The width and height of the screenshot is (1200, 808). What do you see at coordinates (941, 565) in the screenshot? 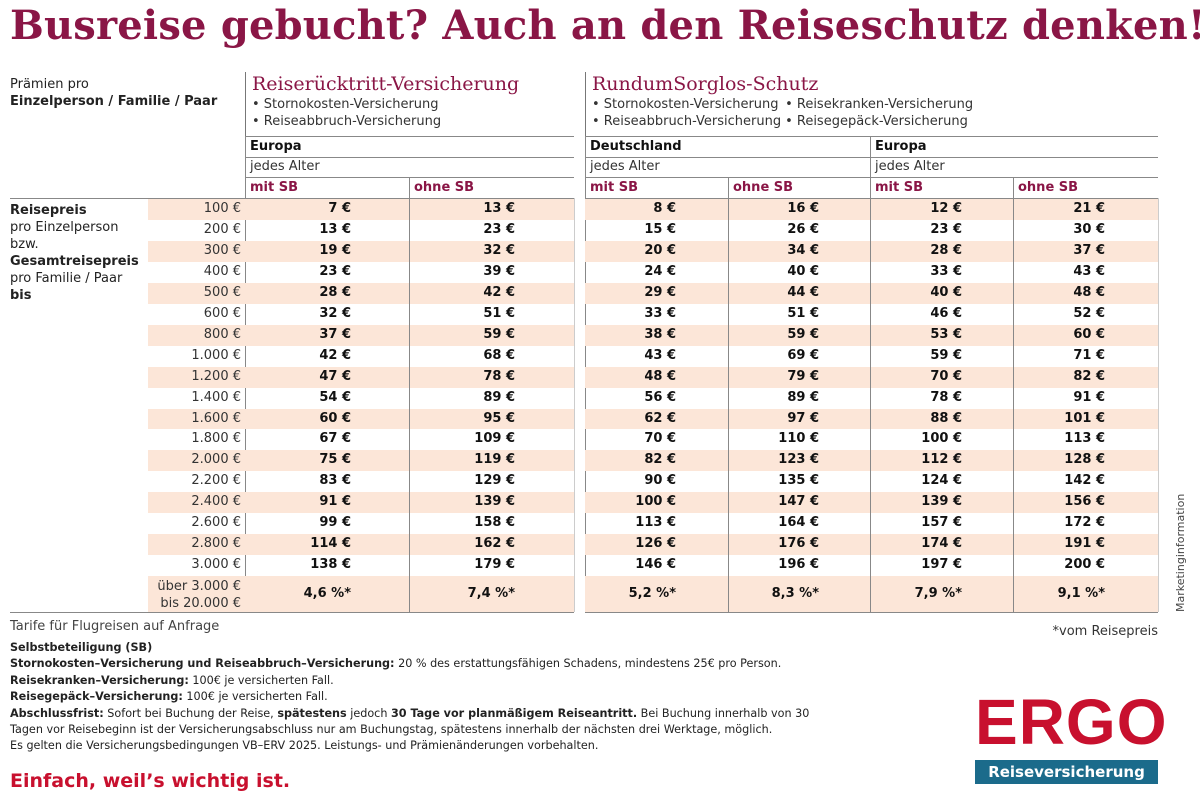
I see `premium-cell: 197 €` at bounding box center [941, 565].